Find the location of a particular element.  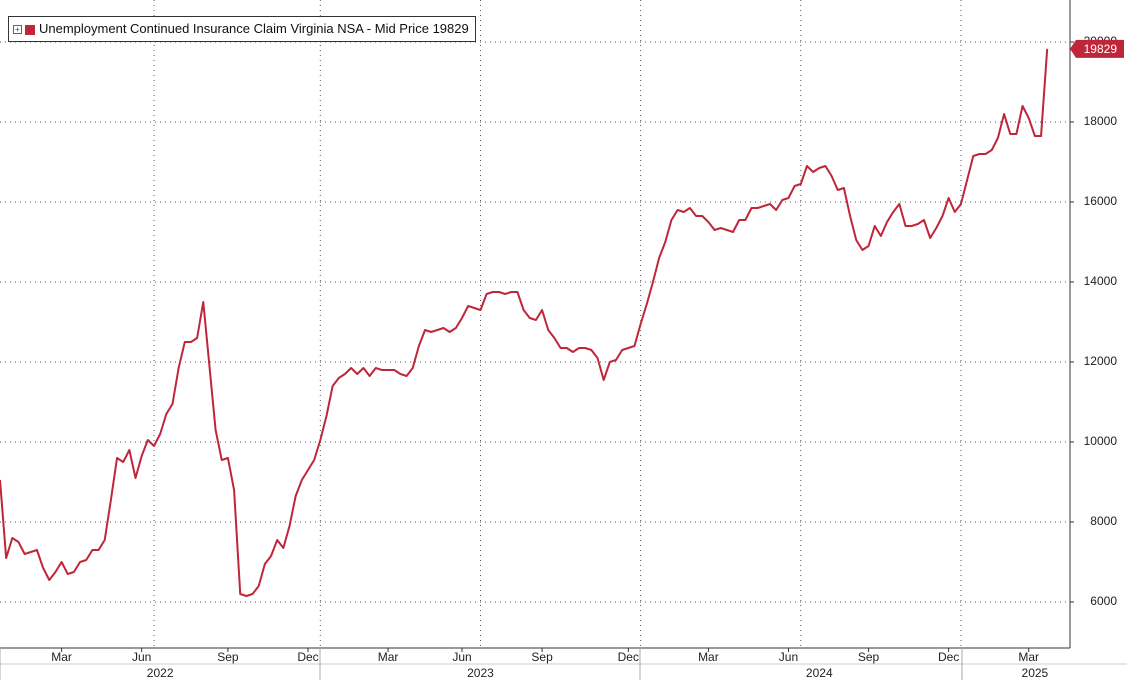

x-year-label: 2024 is located at coordinates (819, 673).